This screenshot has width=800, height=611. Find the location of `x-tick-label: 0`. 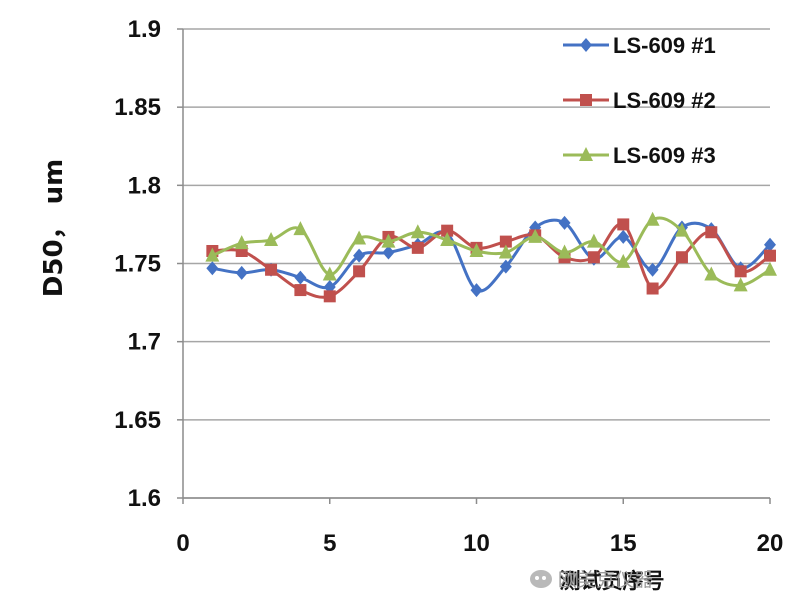

x-tick-label: 0 is located at coordinates (182, 543).